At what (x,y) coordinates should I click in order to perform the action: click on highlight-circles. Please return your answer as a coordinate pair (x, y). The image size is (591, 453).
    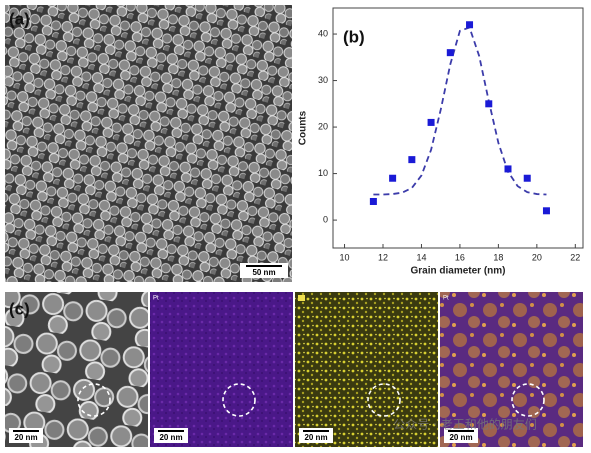
    Looking at the image, I should click on (311, 400).